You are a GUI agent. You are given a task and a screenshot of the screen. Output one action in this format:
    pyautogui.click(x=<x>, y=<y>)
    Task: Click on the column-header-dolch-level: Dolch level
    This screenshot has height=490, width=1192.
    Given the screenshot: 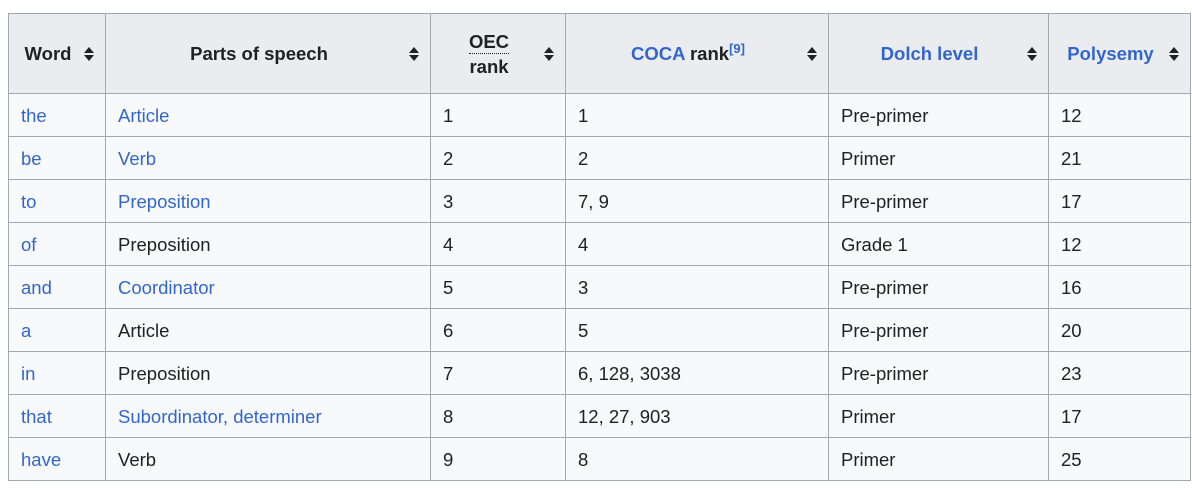 What is the action you would take?
    pyautogui.click(x=938, y=53)
    